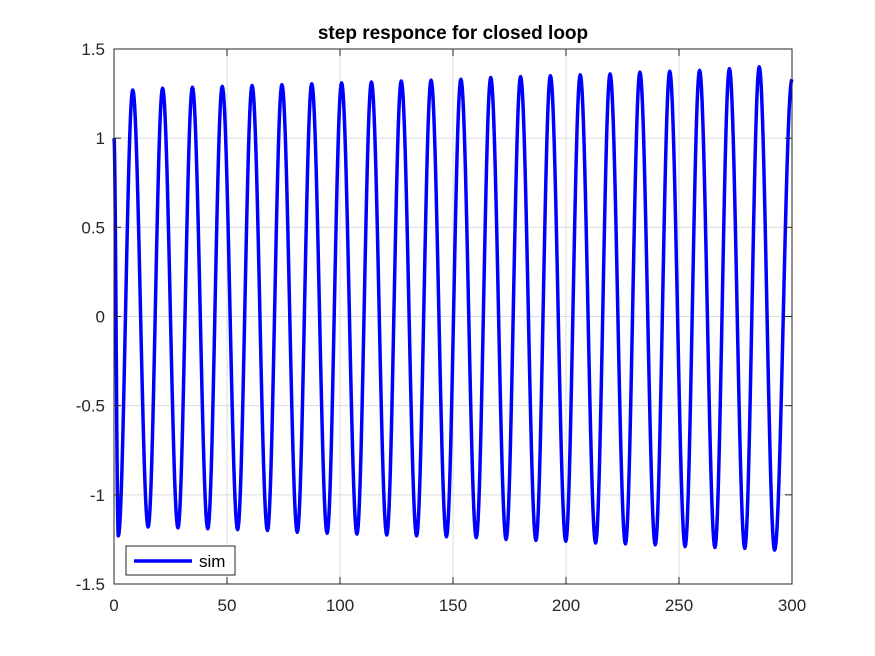 The height and width of the screenshot is (656, 875). What do you see at coordinates (100, 317) in the screenshot?
I see `y-tick-label: 0` at bounding box center [100, 317].